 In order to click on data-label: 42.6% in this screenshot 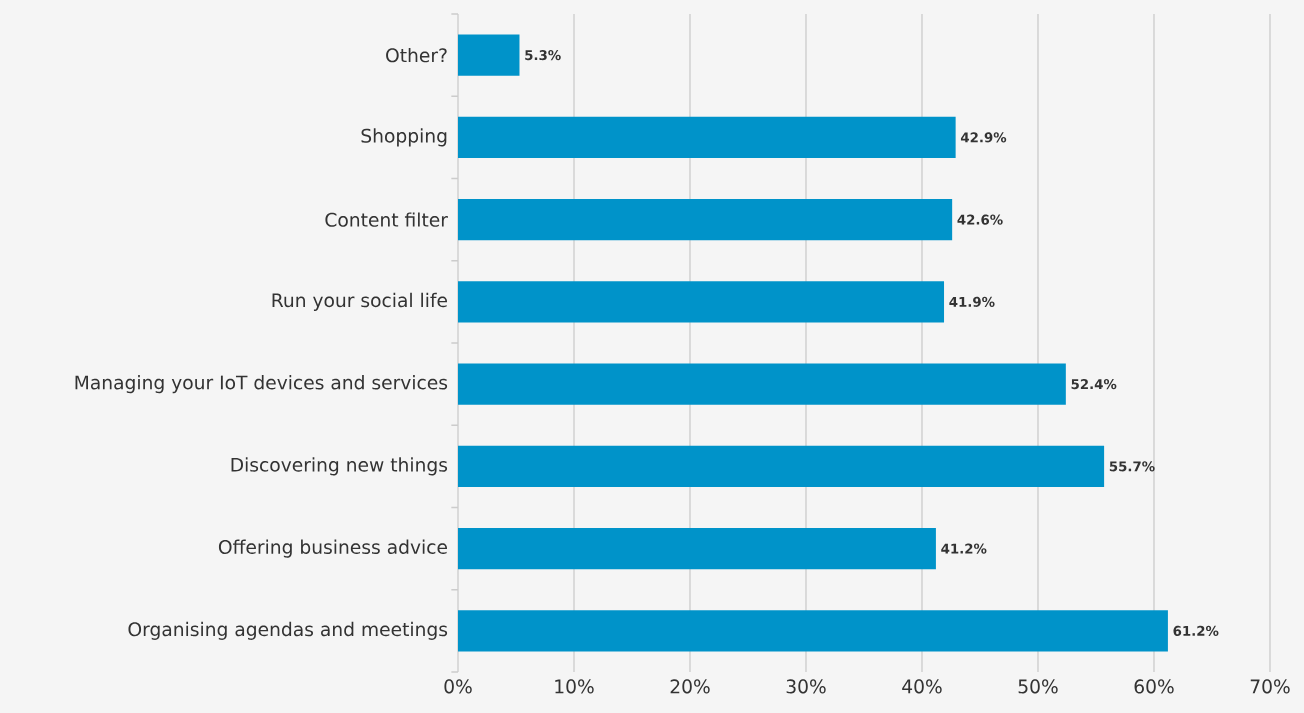, I will do `click(980, 219)`.